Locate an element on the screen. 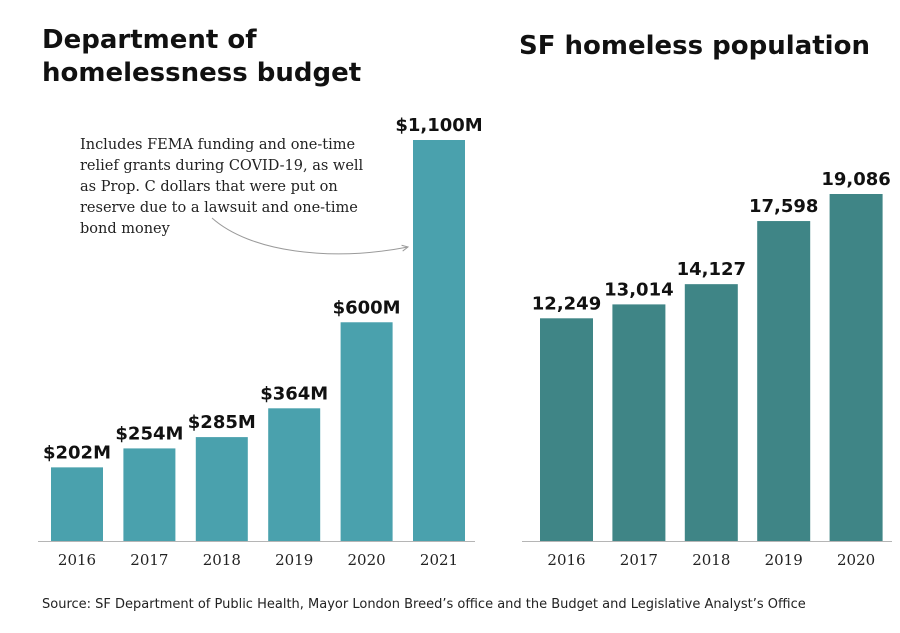 This screenshot has width=900, height=633. population-tick-label: 2019 is located at coordinates (784, 560).